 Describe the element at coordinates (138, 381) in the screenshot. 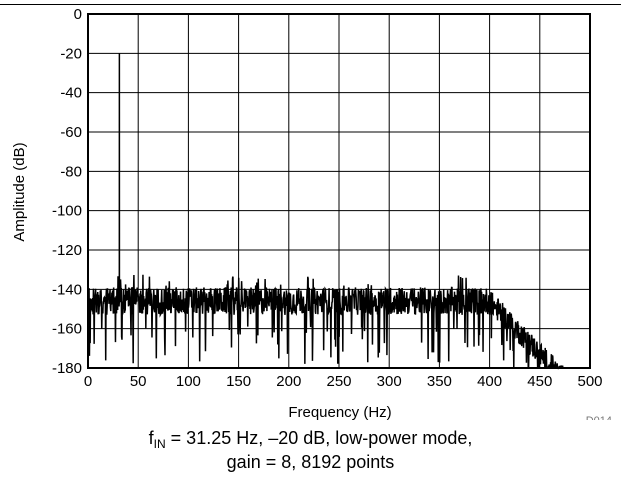

I see `x-tick-label: 50` at that location.